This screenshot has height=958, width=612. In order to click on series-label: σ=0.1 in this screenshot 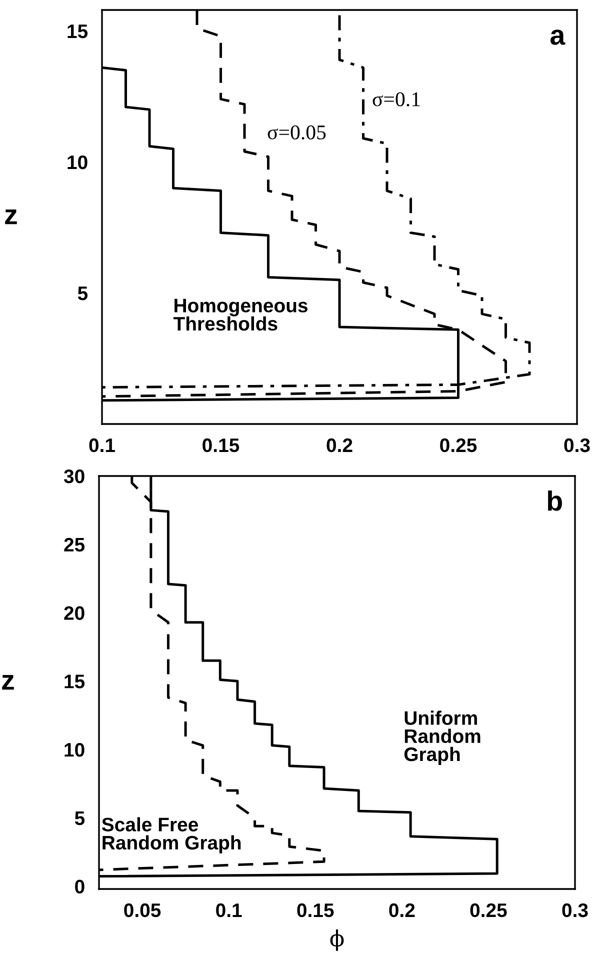, I will do `click(396, 99)`.